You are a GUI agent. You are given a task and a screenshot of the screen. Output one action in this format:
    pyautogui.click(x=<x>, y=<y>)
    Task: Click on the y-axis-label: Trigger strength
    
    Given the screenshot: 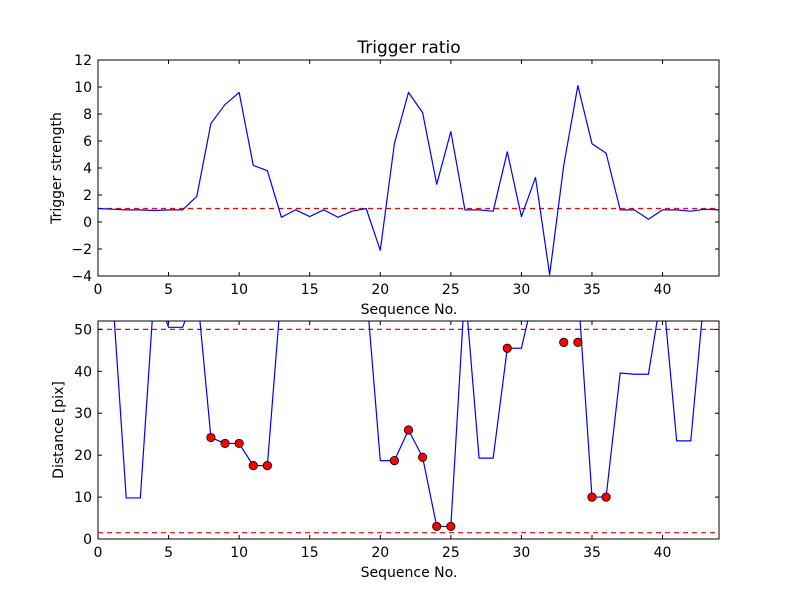 What is the action you would take?
    pyautogui.click(x=57, y=168)
    